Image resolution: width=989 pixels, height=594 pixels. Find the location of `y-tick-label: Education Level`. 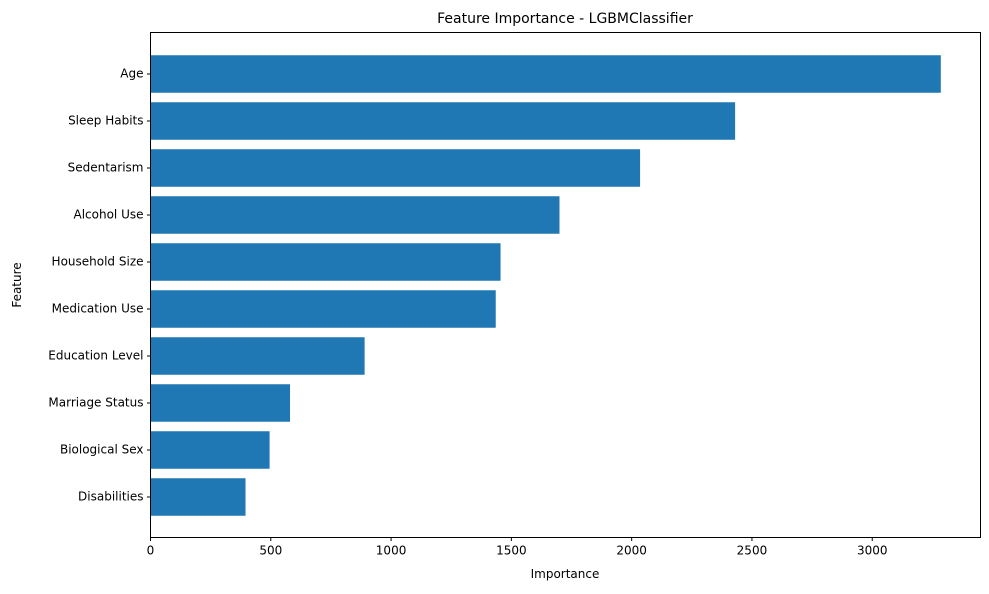

y-tick-label: Education Level is located at coordinates (95, 356).